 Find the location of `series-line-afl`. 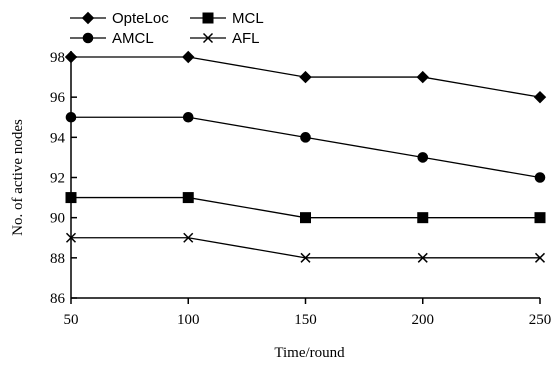

series-line-afl is located at coordinates (305, 248).